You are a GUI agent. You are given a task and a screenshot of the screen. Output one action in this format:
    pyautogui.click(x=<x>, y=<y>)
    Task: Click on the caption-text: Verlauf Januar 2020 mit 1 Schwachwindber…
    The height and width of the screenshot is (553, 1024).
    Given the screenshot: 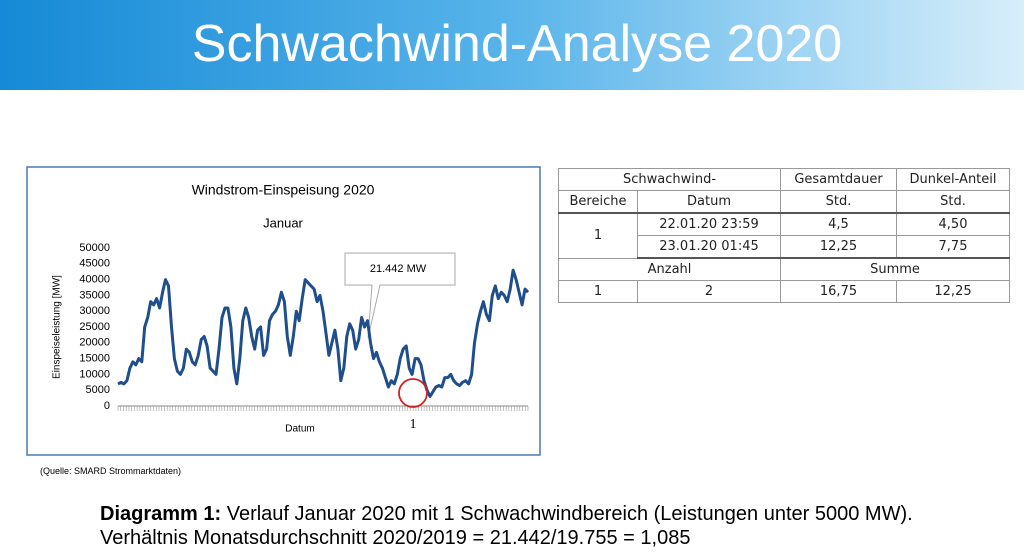 What is the action you would take?
    pyautogui.click(x=506, y=526)
    